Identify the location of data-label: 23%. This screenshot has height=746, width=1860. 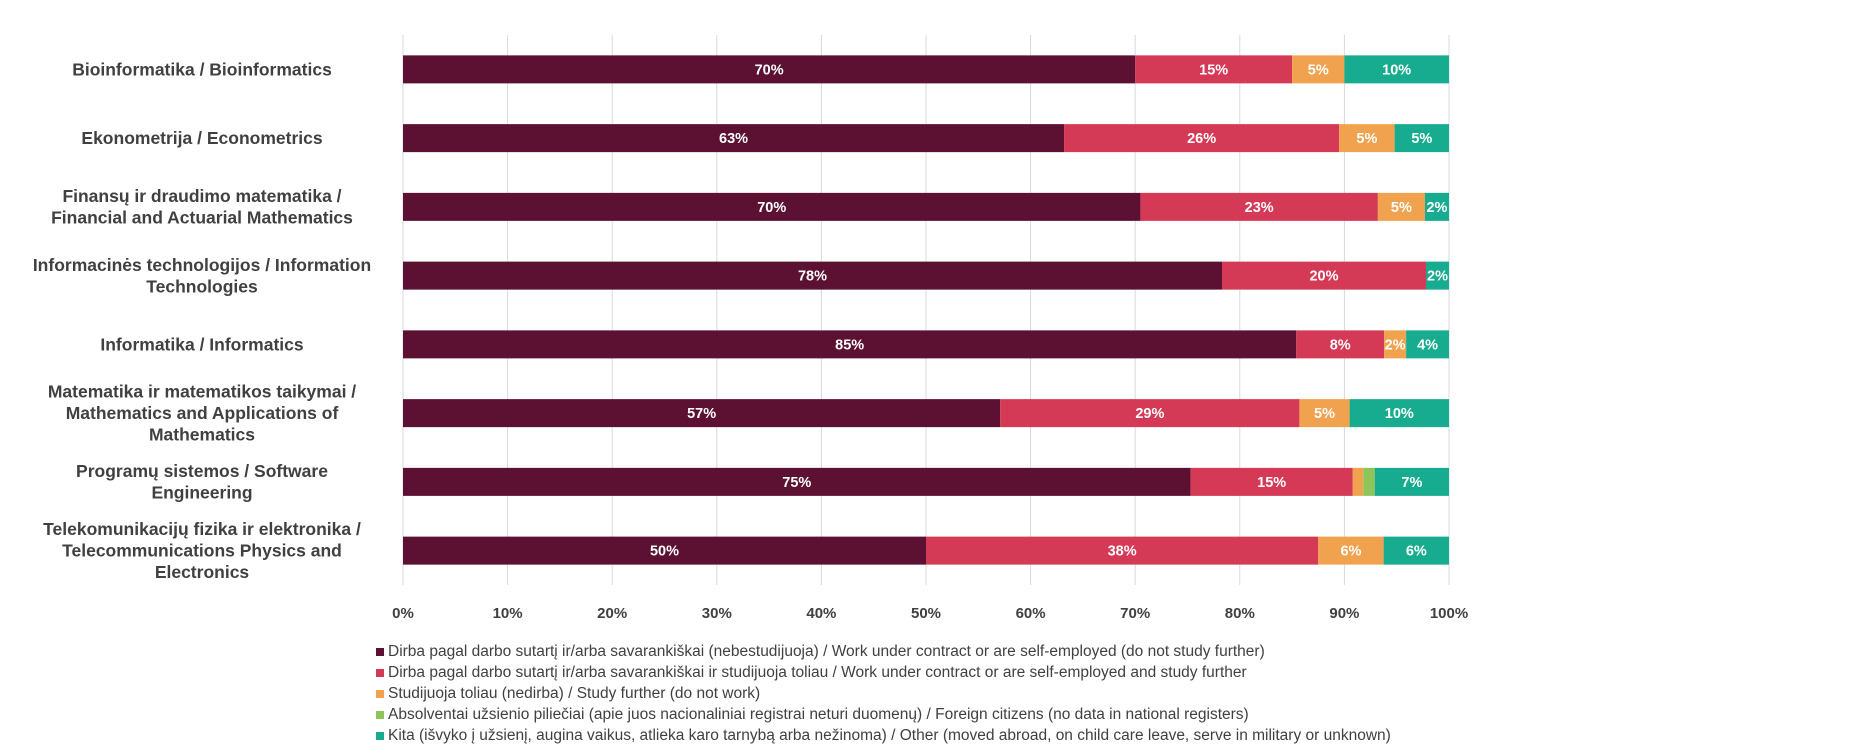
(1259, 208).